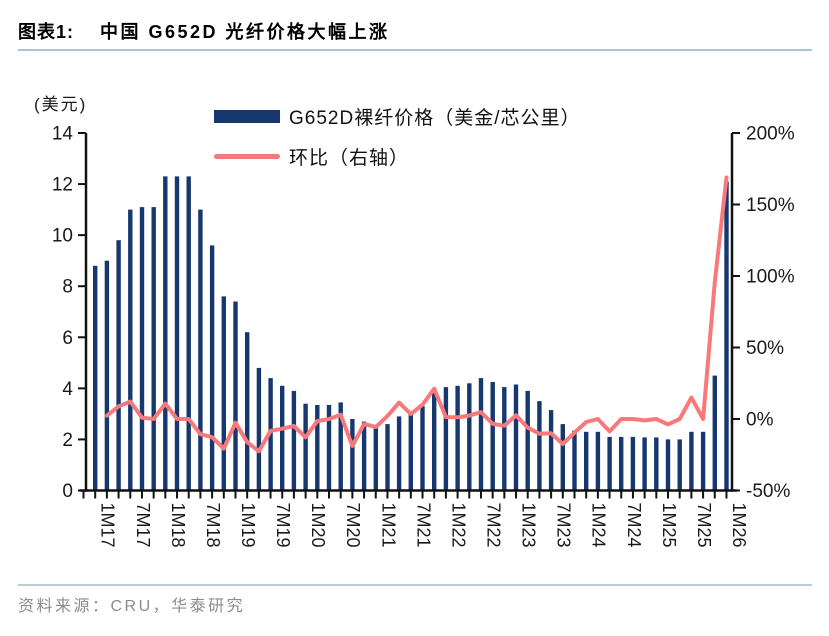  Describe the element at coordinates (62, 185) in the screenshot. I see `axis-tick-label: 12` at that location.